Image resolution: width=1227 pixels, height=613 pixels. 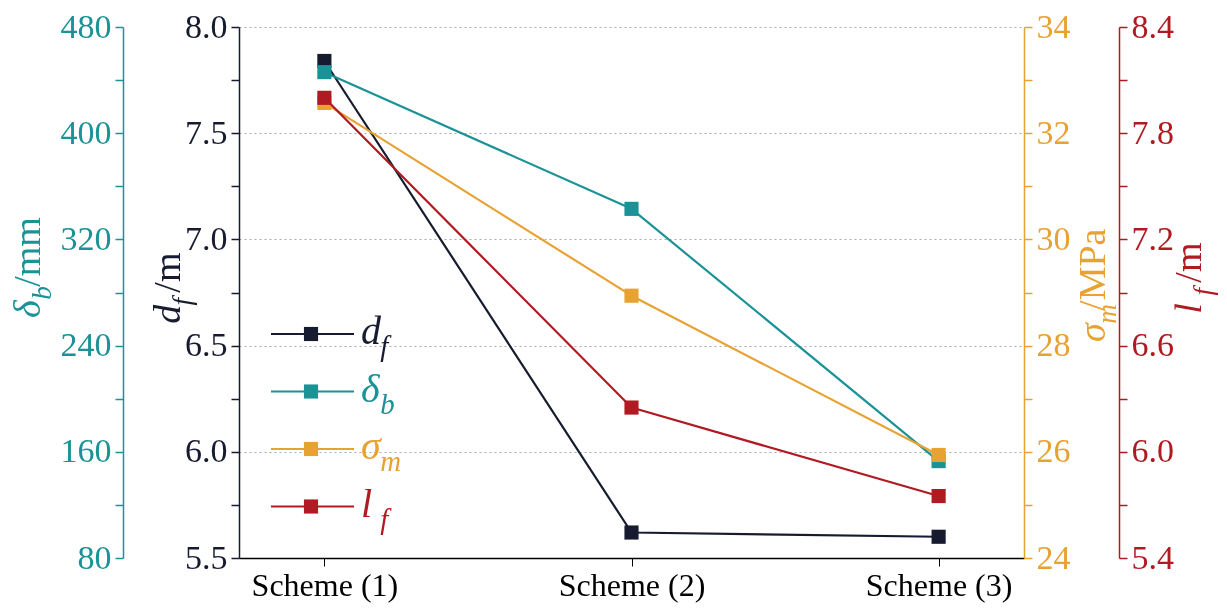 What do you see at coordinates (86, 345) in the screenshot?
I see `y-tick-label: 240` at bounding box center [86, 345].